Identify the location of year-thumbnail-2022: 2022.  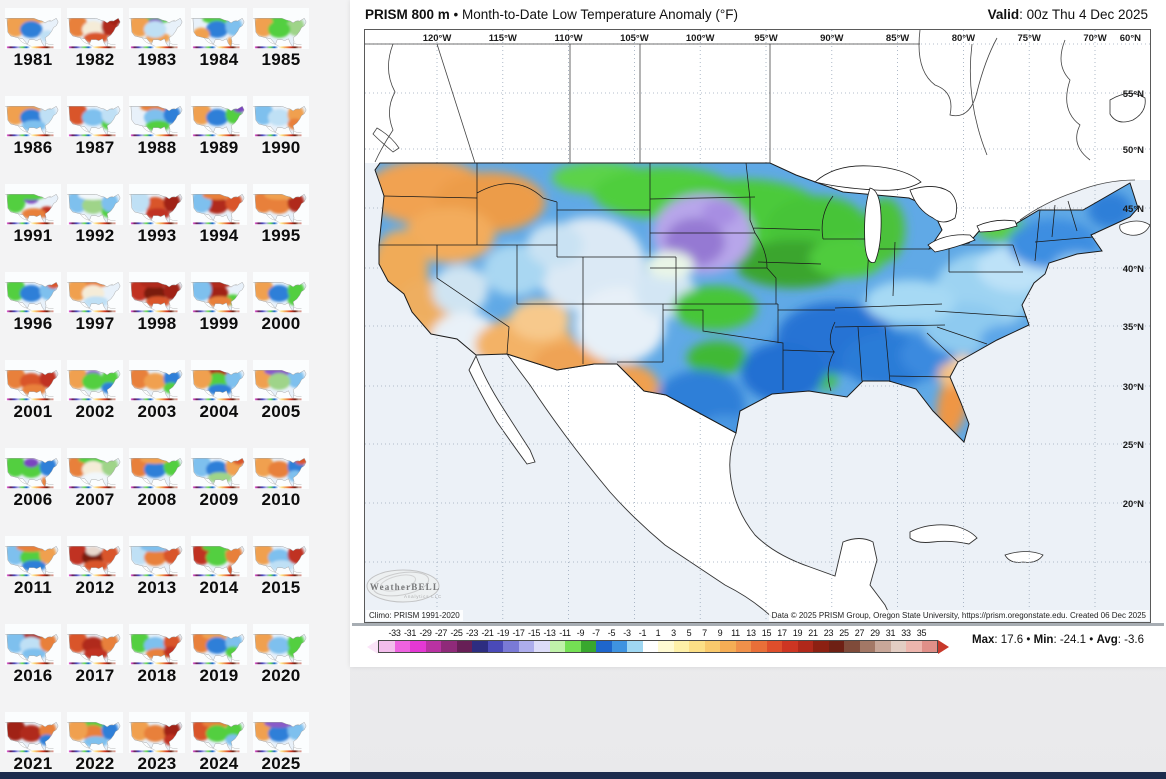
(95, 743).